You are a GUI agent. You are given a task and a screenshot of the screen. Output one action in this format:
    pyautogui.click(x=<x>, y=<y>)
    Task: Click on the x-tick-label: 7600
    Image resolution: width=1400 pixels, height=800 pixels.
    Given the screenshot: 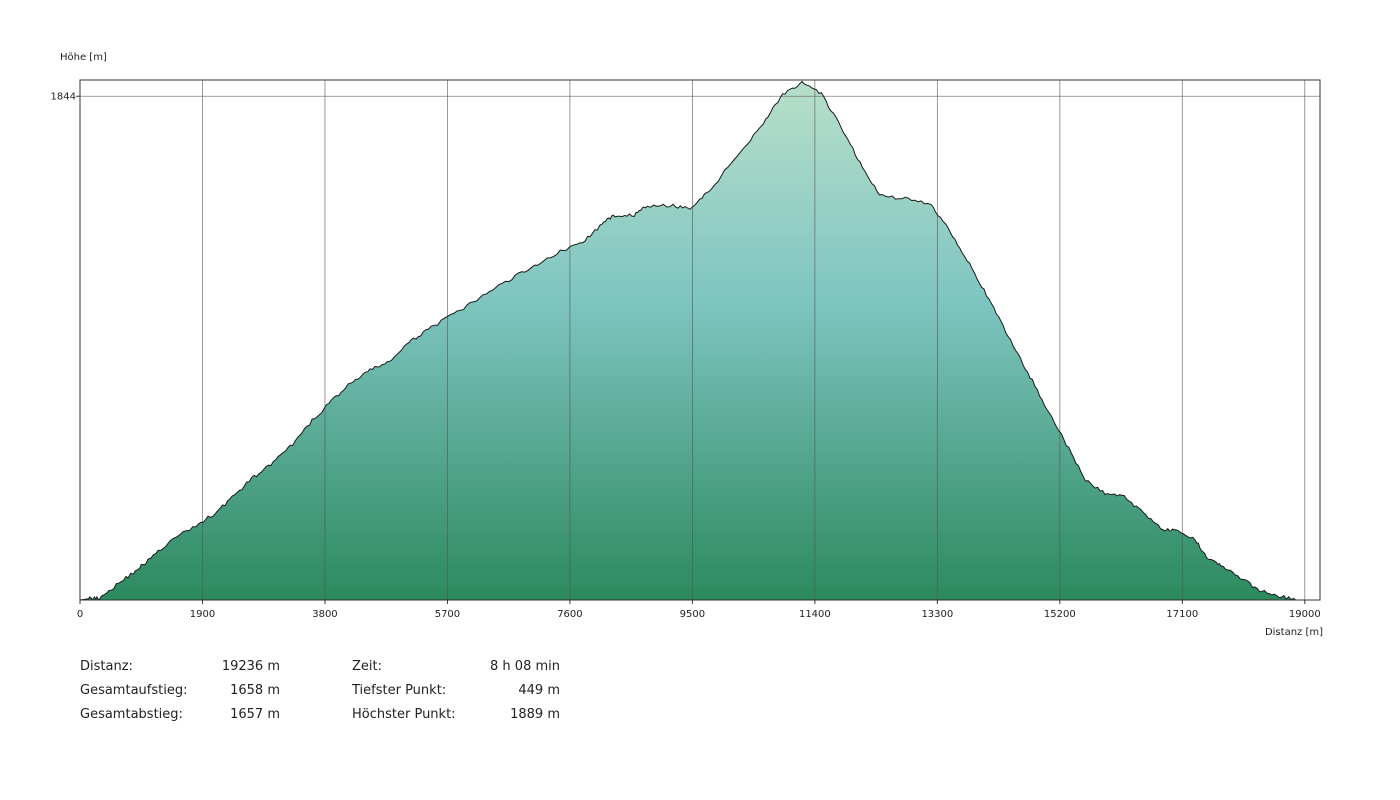 What is the action you would take?
    pyautogui.click(x=569, y=614)
    